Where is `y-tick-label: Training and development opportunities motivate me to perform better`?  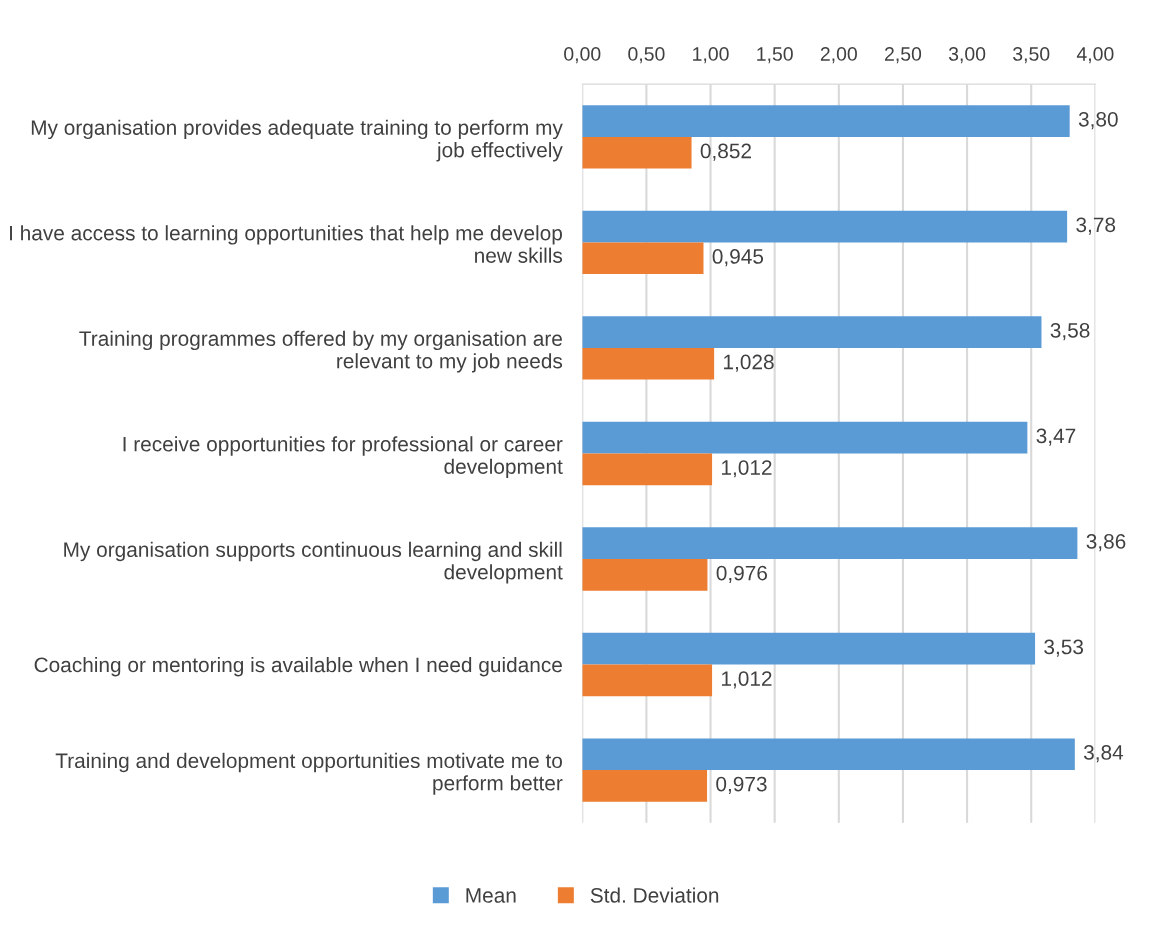 y-tick-label: Training and development opportunities motivate me to perform better is located at coordinates (309, 773).